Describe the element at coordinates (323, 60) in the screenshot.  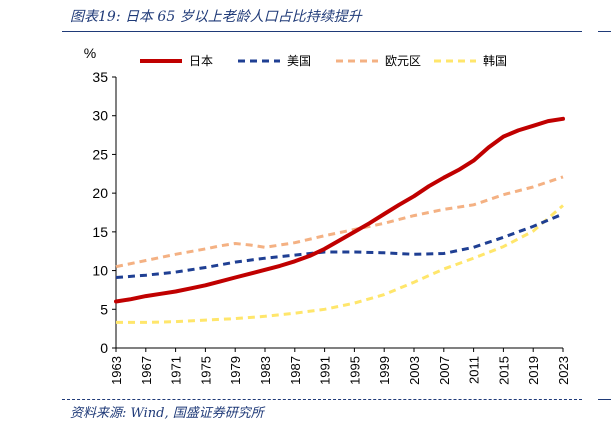
I see `legend: 日本 美国 欧元区 韩国` at that location.